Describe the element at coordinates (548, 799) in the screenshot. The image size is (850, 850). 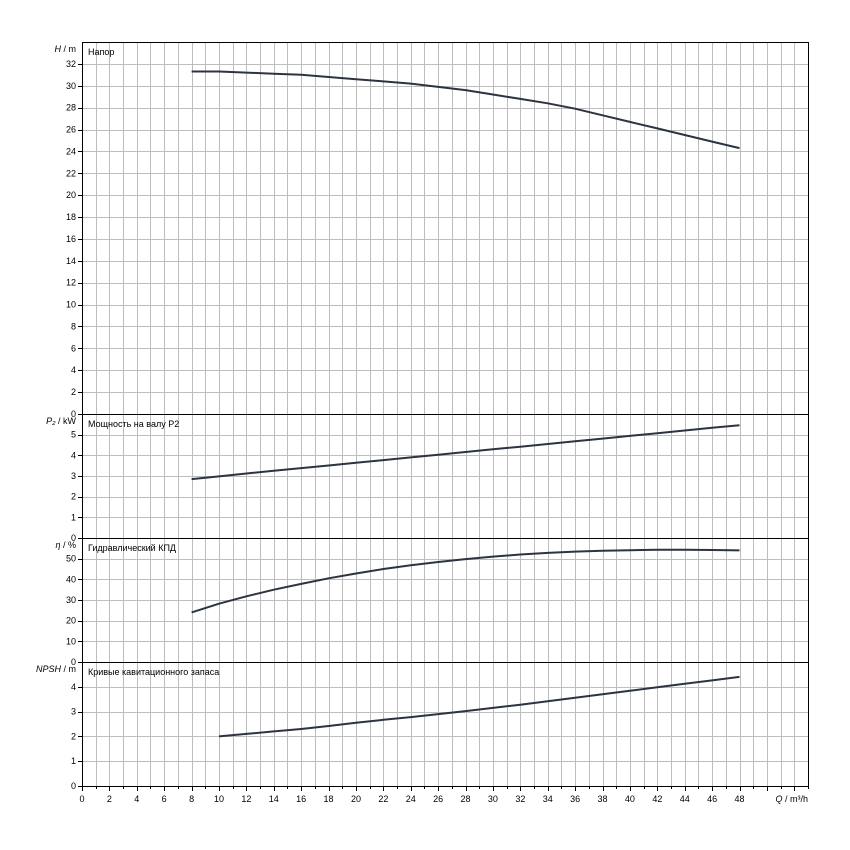
I see `x-tick-label: 34` at that location.